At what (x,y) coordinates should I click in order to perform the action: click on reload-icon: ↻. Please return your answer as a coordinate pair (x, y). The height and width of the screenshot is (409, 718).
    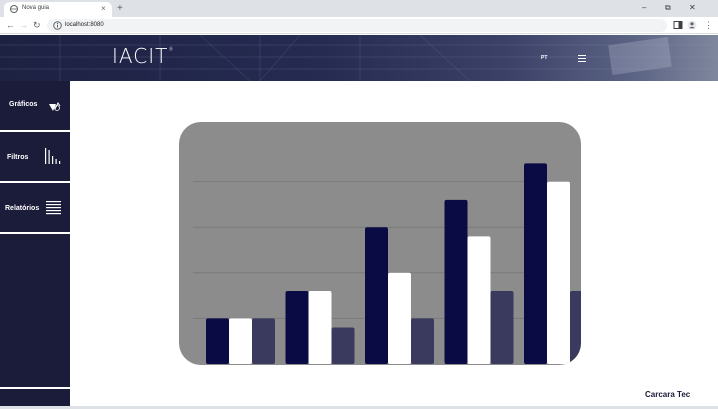
    Looking at the image, I should click on (37, 25).